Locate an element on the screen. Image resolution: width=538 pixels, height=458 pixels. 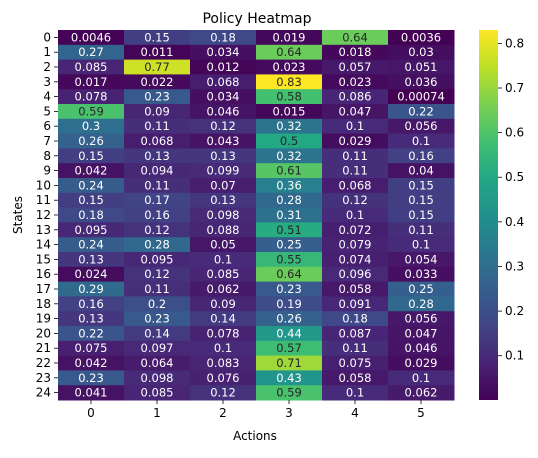
x-tick-label: 4 is located at coordinates (355, 413).